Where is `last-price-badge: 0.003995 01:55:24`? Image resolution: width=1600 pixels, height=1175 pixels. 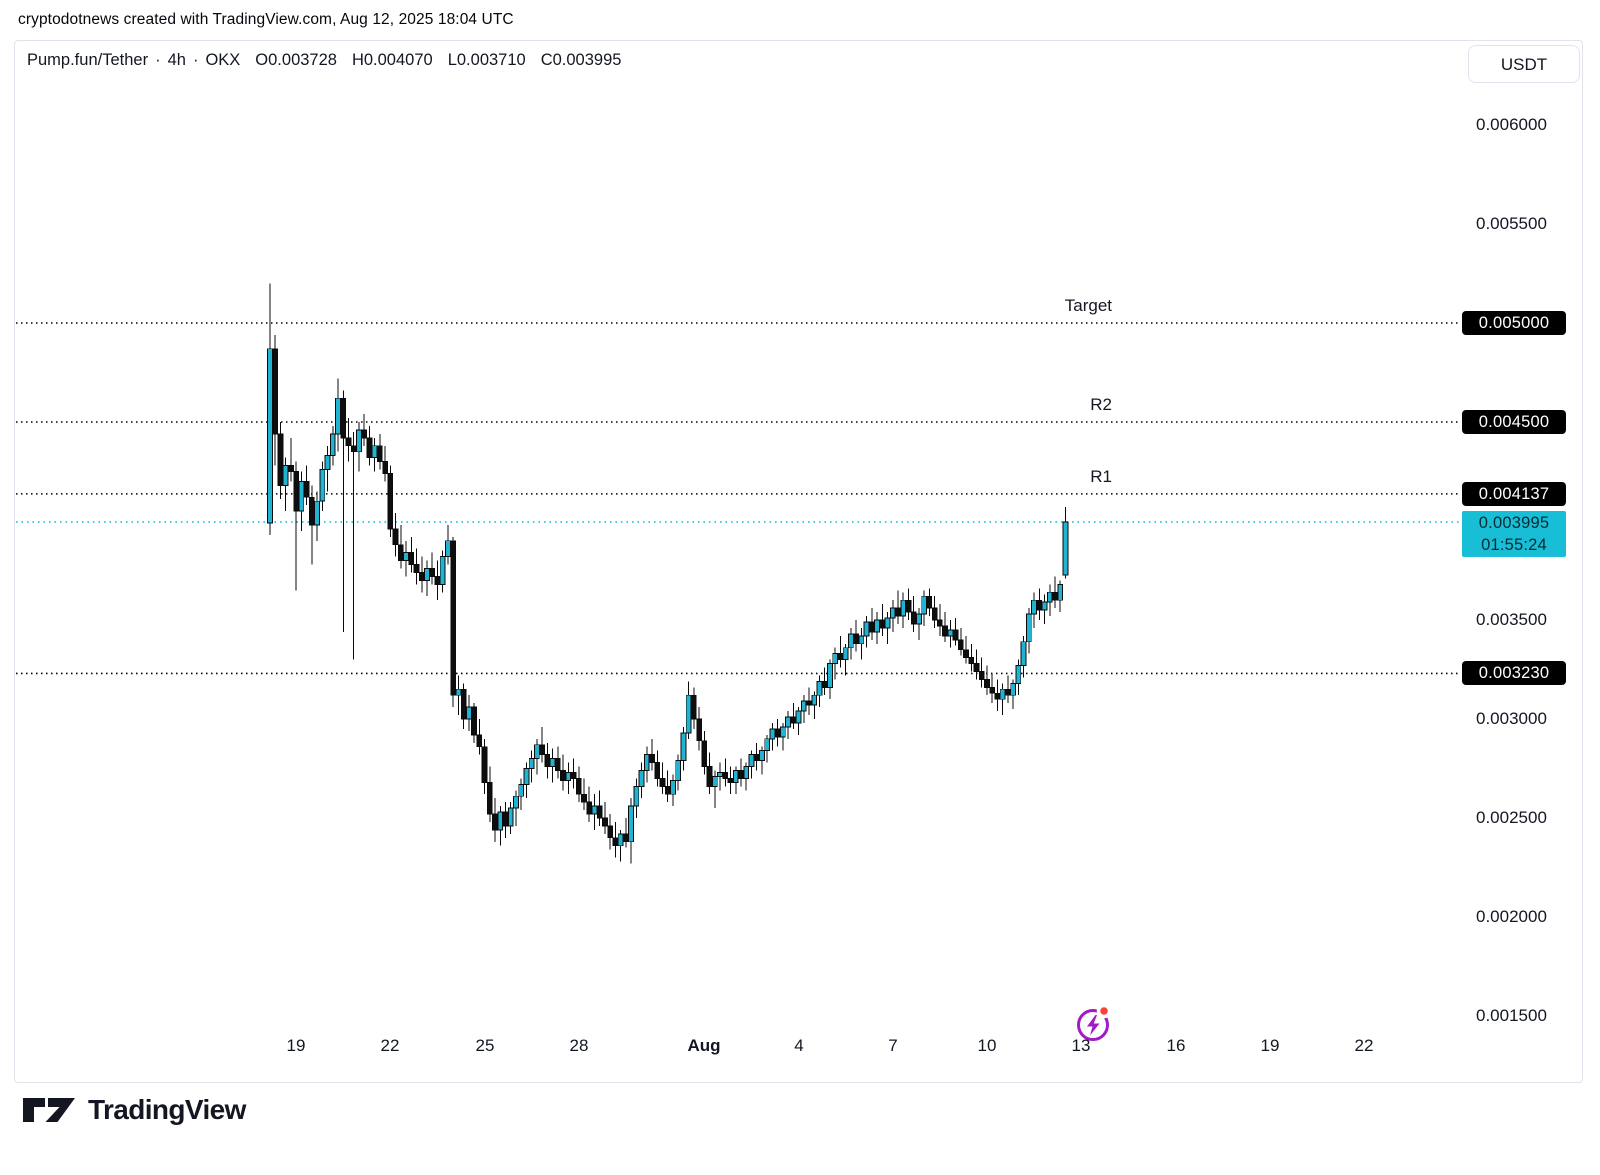
last-price-badge: 0.003995 01:55:24 is located at coordinates (1514, 533).